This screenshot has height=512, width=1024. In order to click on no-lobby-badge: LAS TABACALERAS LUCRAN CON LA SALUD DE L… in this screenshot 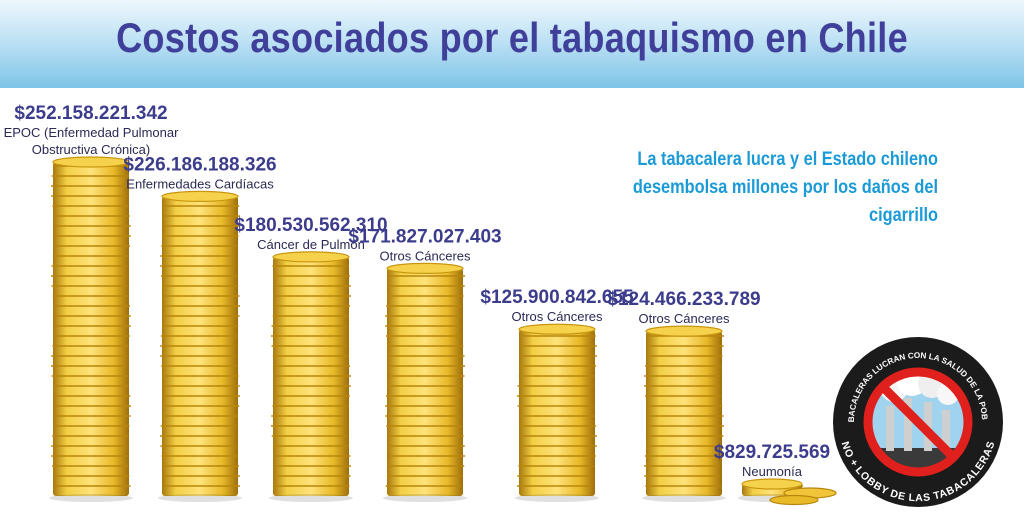, I will do `click(917, 421)`.